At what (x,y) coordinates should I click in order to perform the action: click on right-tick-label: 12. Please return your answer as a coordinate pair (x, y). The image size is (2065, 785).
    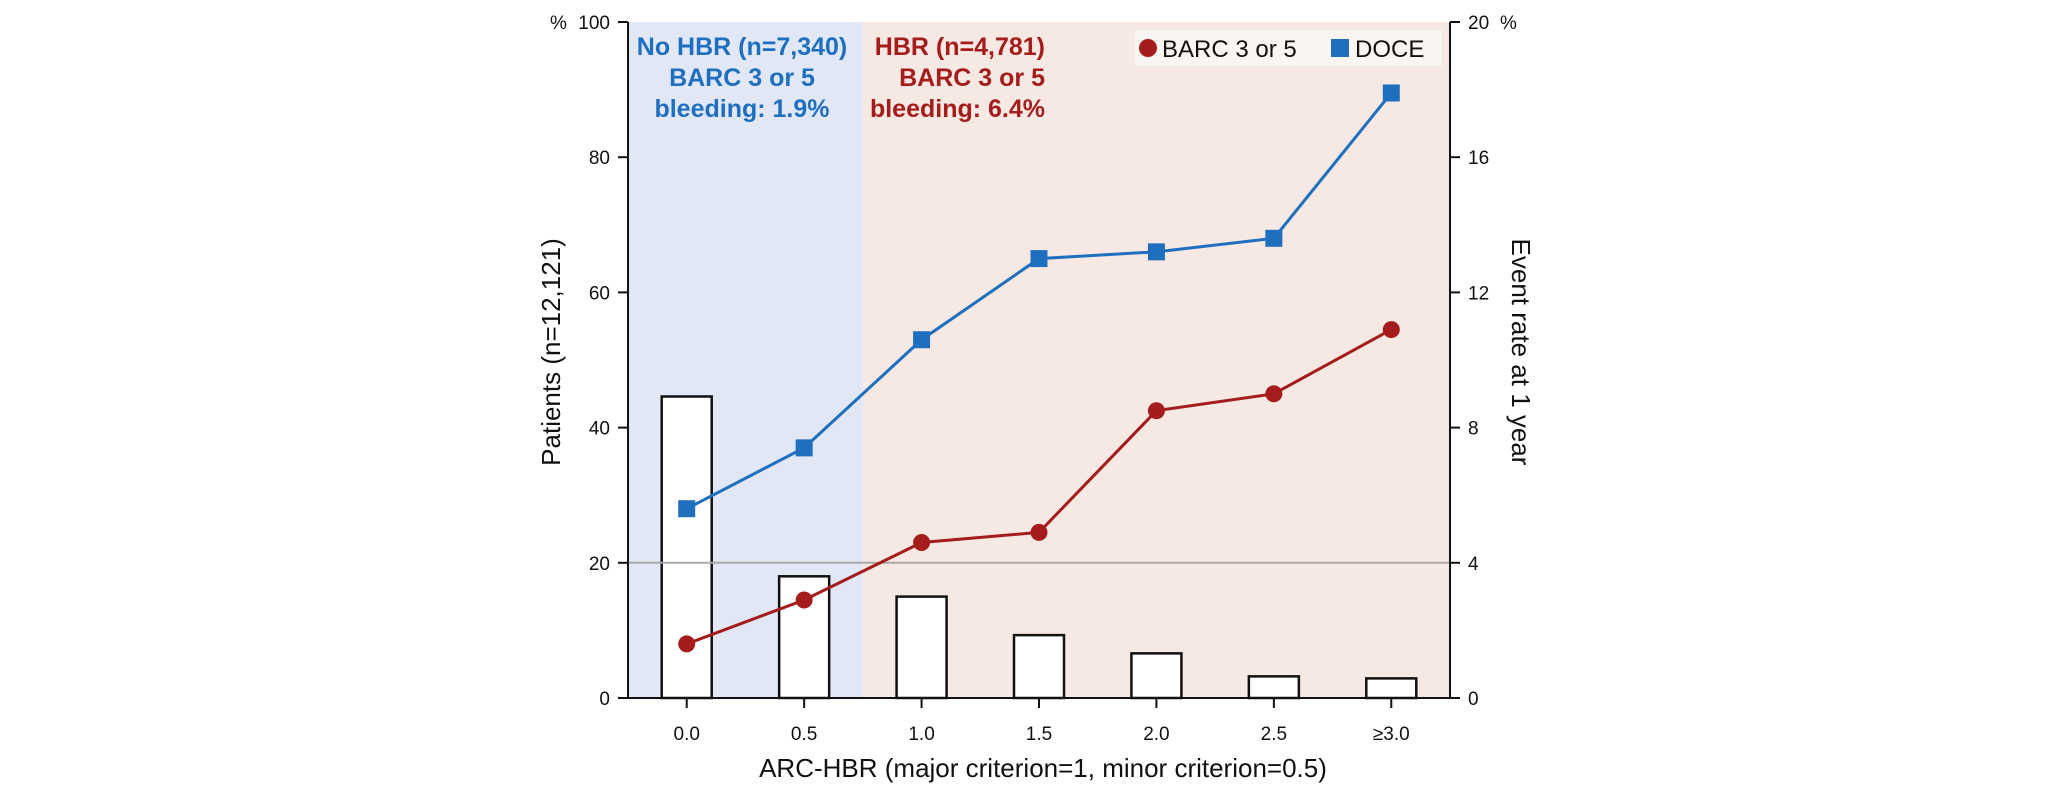
    Looking at the image, I should click on (1478, 293).